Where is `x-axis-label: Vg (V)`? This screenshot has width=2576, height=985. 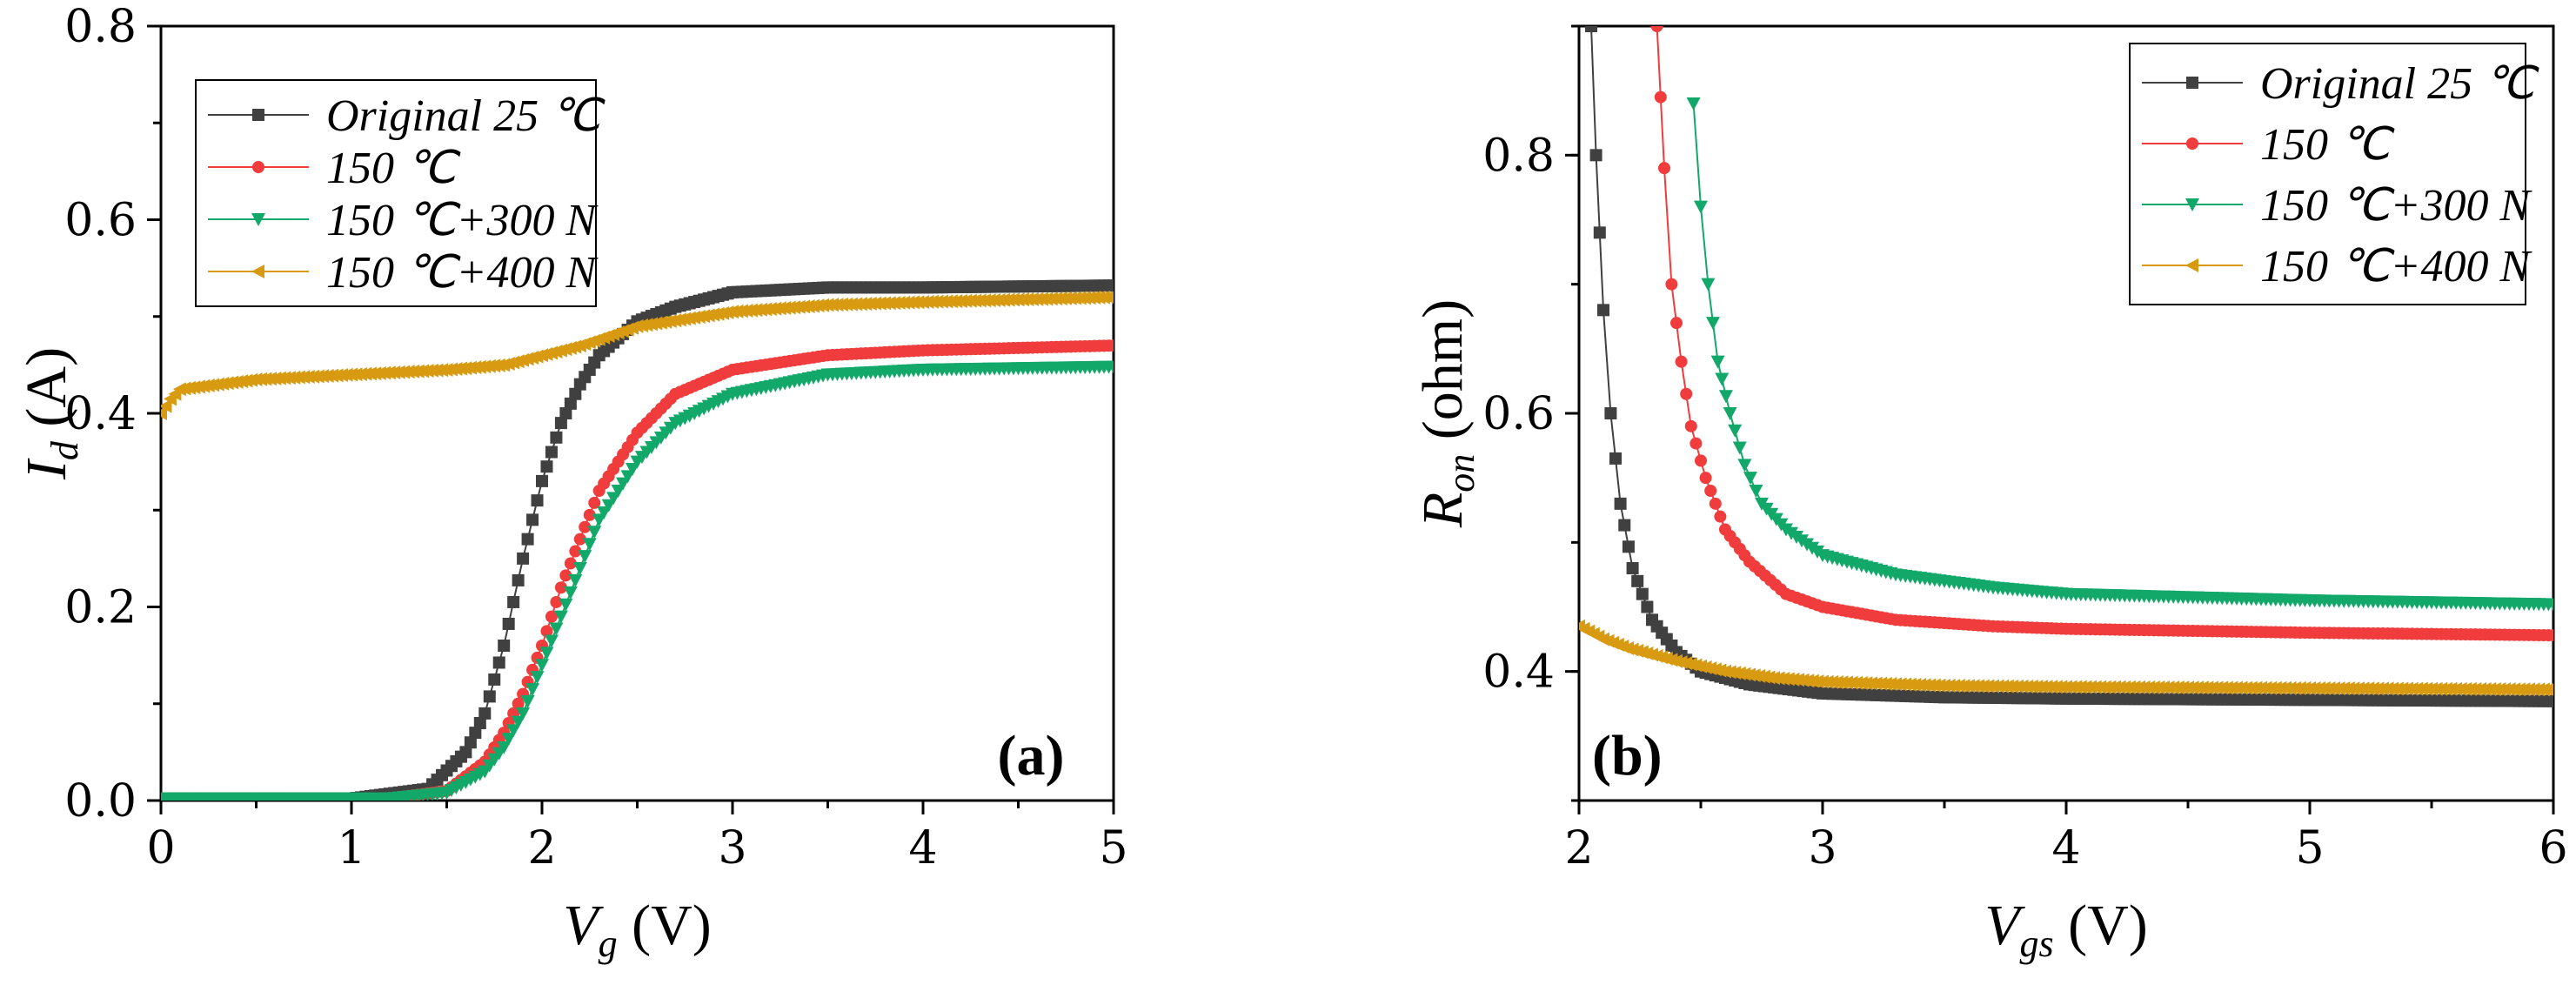
x-axis-label: Vg (V) is located at coordinates (637, 930).